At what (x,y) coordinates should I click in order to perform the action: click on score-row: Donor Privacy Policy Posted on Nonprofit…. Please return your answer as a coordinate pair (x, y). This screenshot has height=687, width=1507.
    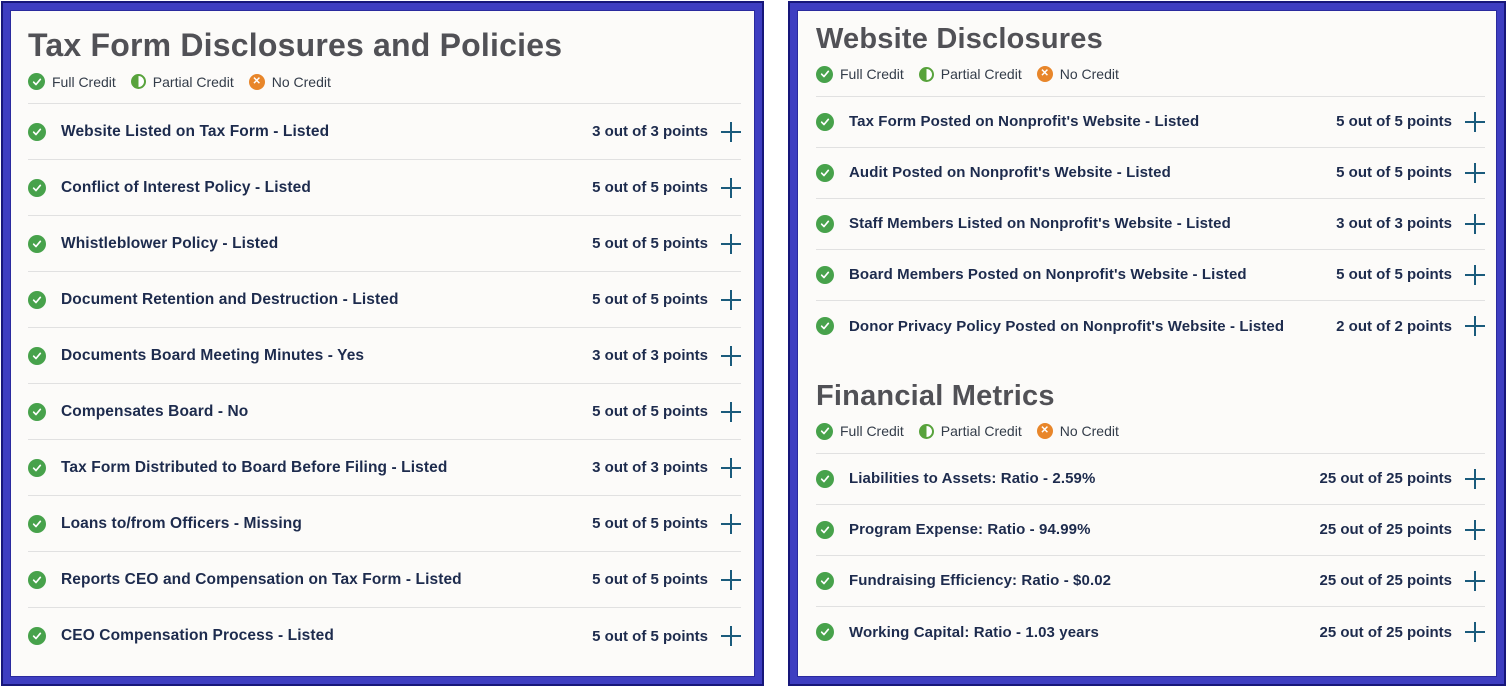
    Looking at the image, I should click on (1150, 326).